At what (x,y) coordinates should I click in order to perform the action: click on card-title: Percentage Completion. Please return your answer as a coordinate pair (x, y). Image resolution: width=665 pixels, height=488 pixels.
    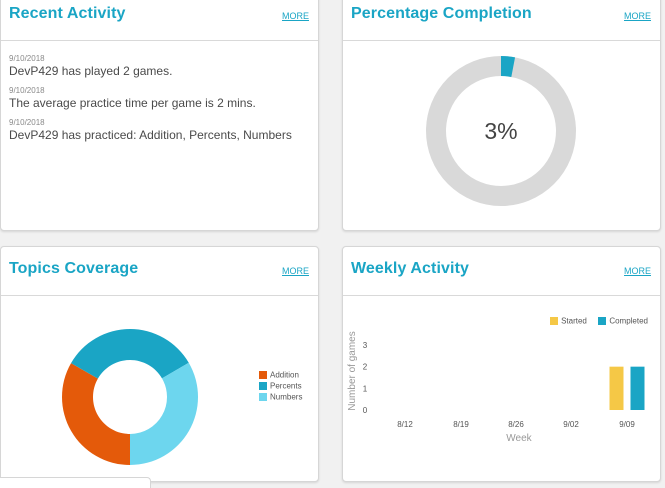
    Looking at the image, I should click on (441, 13).